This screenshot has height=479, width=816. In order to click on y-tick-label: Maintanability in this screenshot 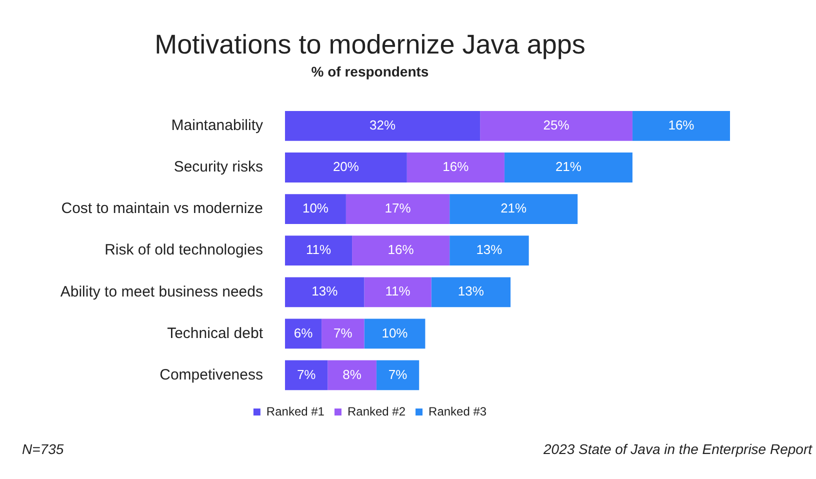, I will do `click(217, 125)`.